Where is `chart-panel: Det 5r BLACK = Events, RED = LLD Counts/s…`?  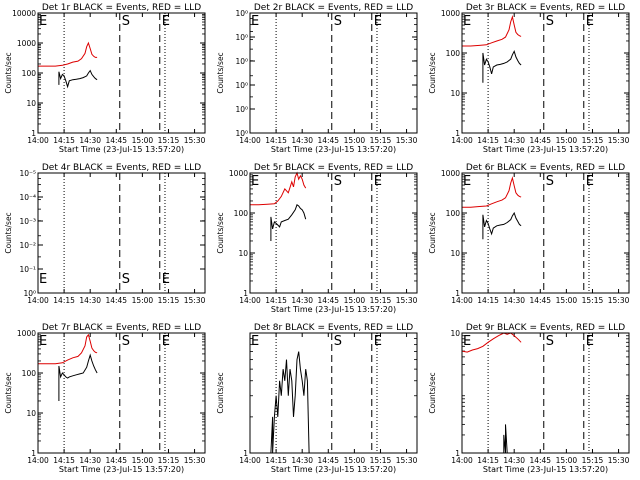 chart-panel: Det 5r BLACK = Events, RED = LLD Counts/s… is located at coordinates (317, 238).